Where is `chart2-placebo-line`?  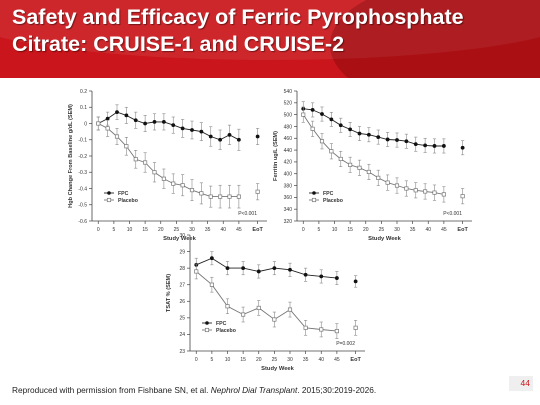
chart2-placebo-line is located at coordinates (373, 154).